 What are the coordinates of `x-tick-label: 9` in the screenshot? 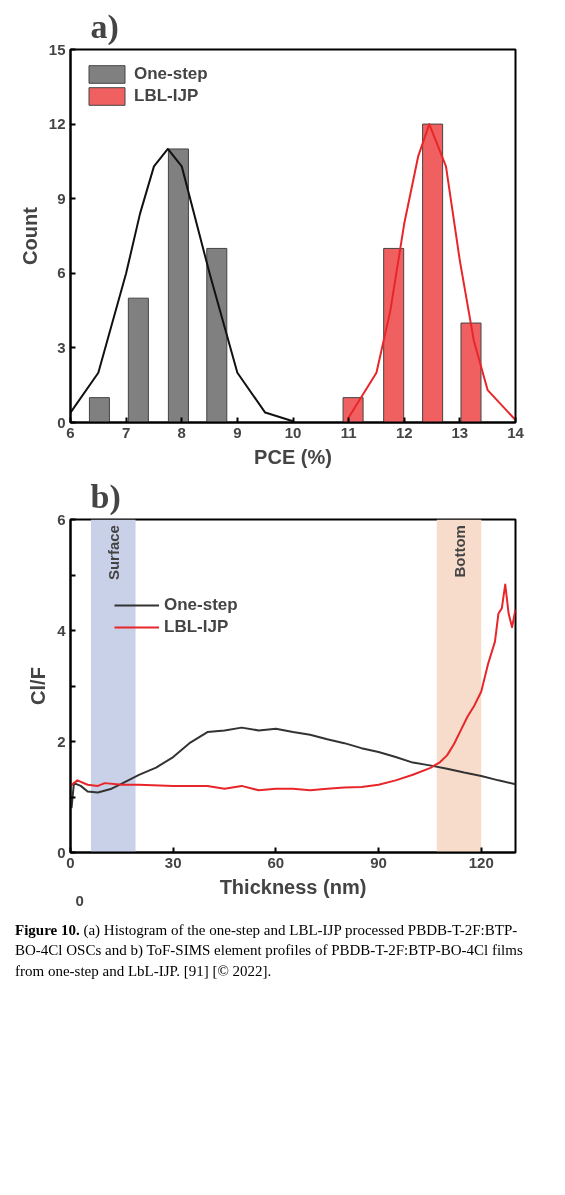 It's located at (237, 432).